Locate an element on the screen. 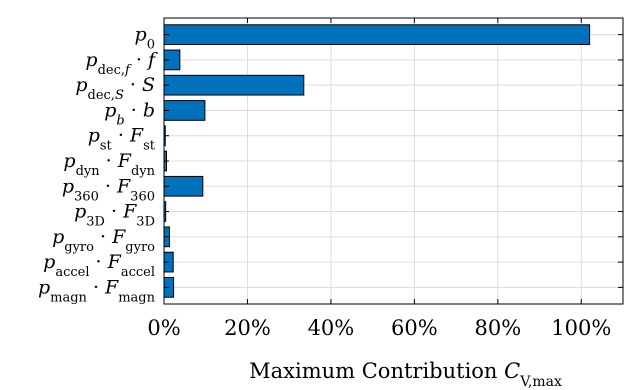 Image resolution: width=643 pixels, height=390 pixels. x-tick-label: 0% is located at coordinates (163, 328).